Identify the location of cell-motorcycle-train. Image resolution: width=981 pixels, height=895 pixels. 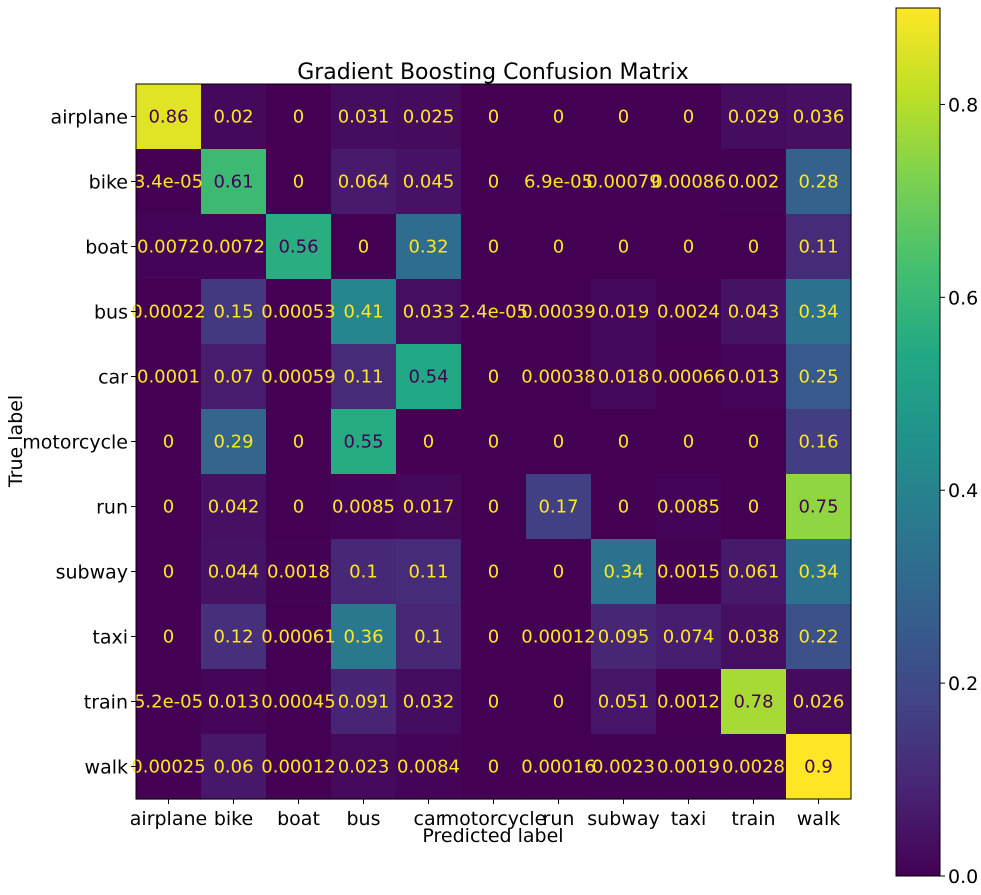
(754, 442).